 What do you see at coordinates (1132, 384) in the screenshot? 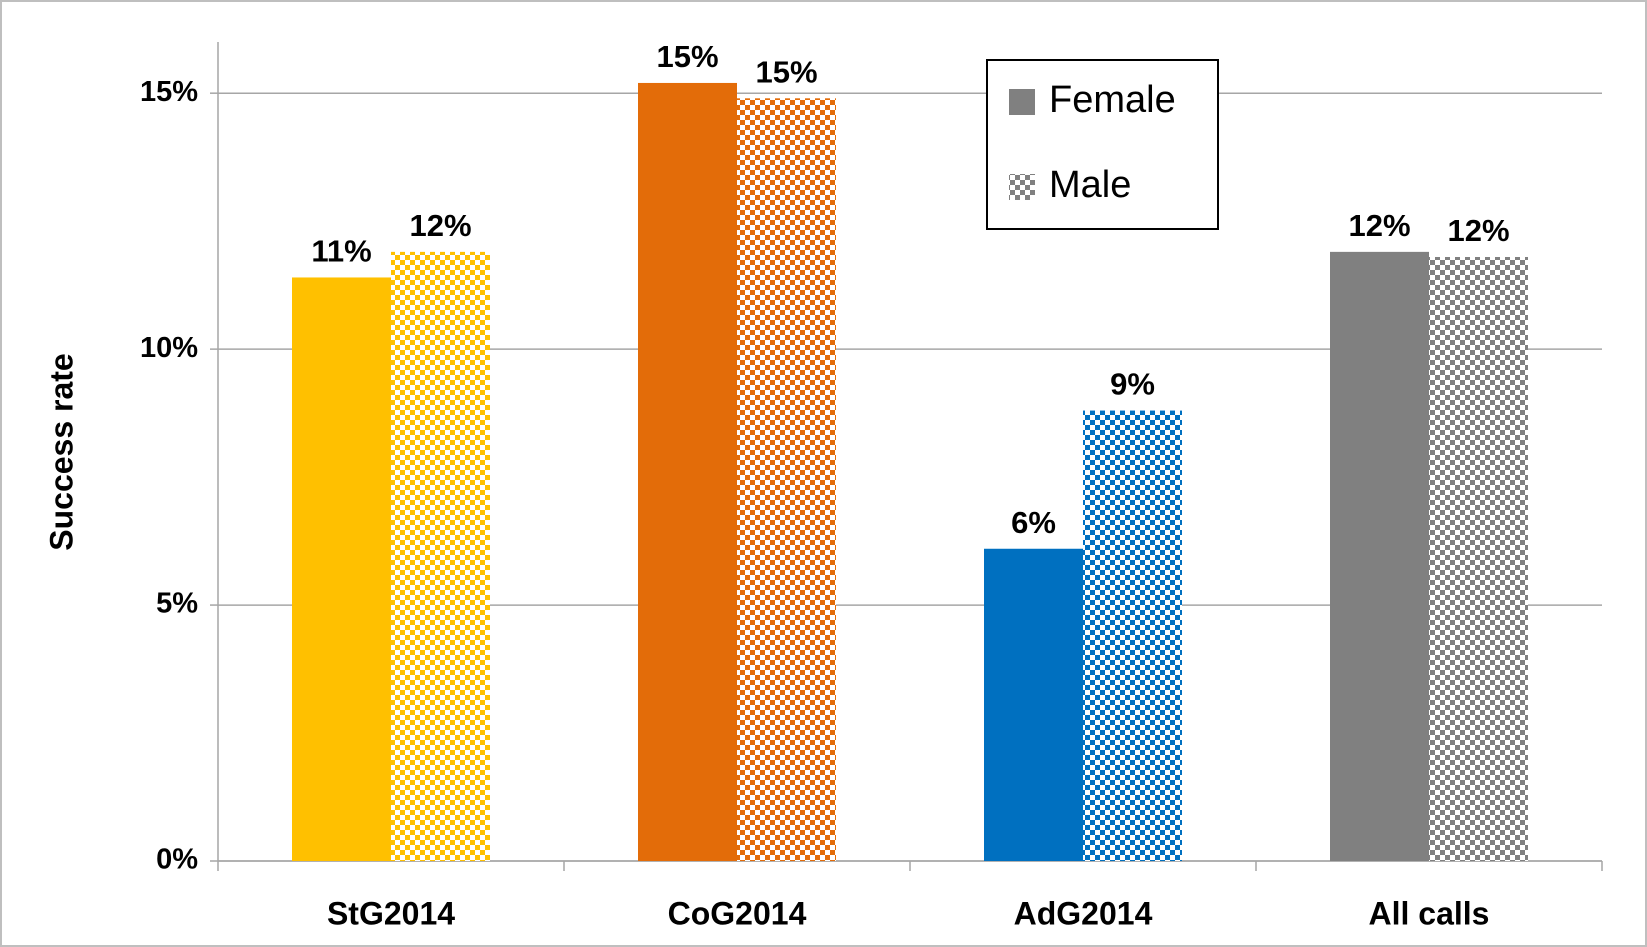
I see `value-label: 9%` at bounding box center [1132, 384].